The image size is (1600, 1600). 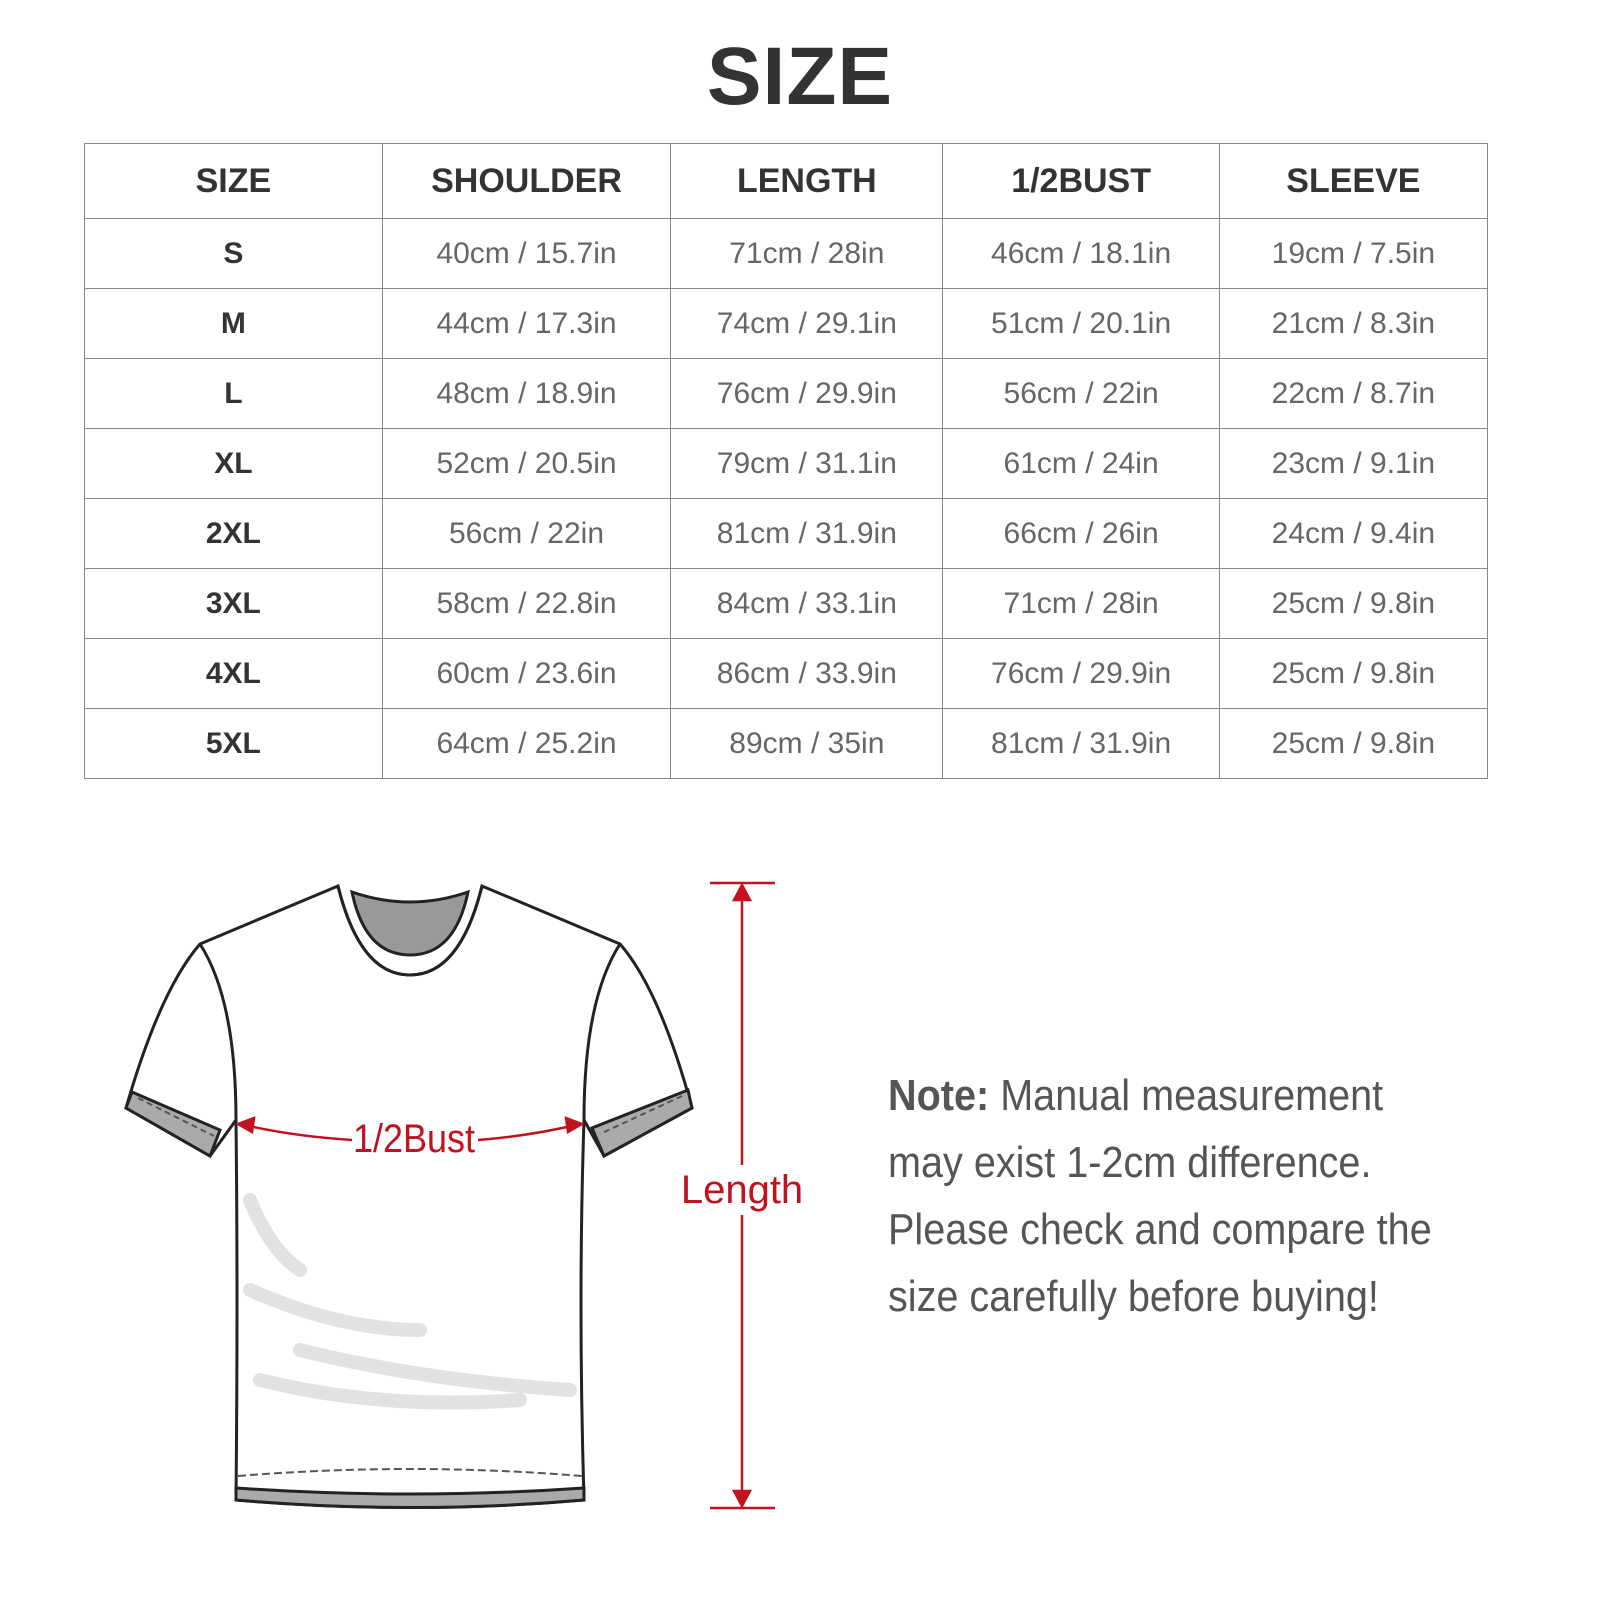 I want to click on size-cell: S, so click(x=233, y=253).